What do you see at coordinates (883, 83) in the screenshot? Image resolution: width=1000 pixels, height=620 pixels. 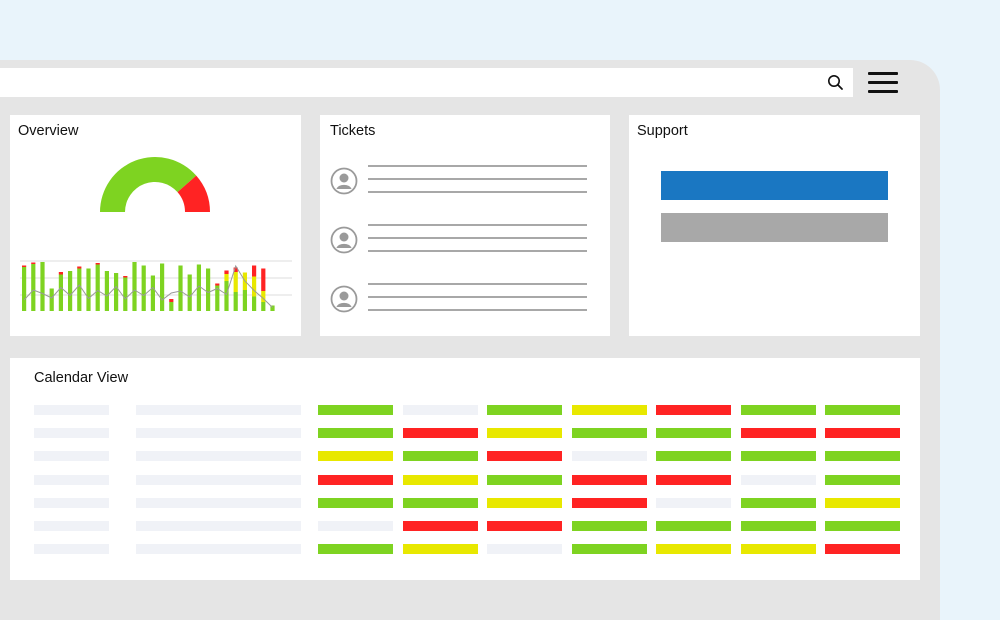 I see `hamburger-menu-icon` at bounding box center [883, 83].